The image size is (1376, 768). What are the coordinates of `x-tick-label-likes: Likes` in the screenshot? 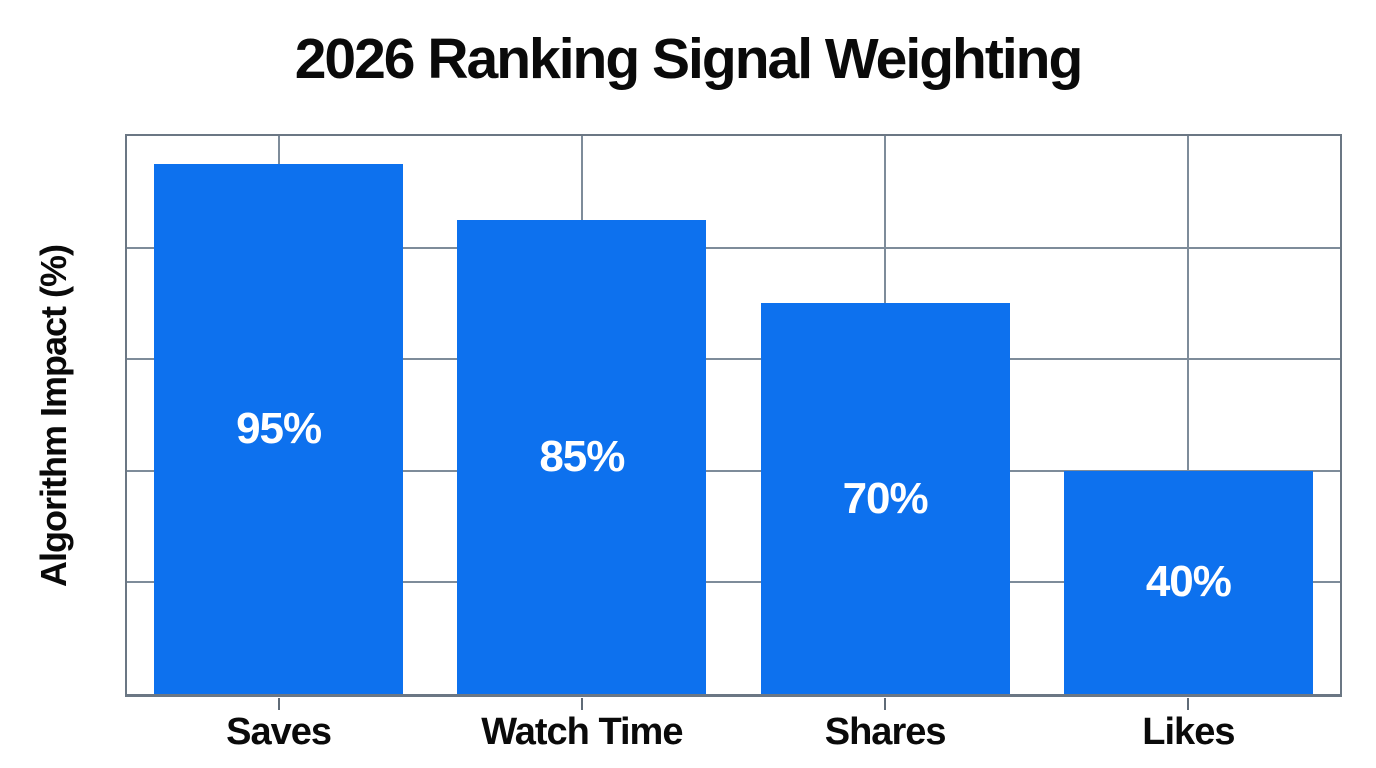 It's located at (1188, 732).